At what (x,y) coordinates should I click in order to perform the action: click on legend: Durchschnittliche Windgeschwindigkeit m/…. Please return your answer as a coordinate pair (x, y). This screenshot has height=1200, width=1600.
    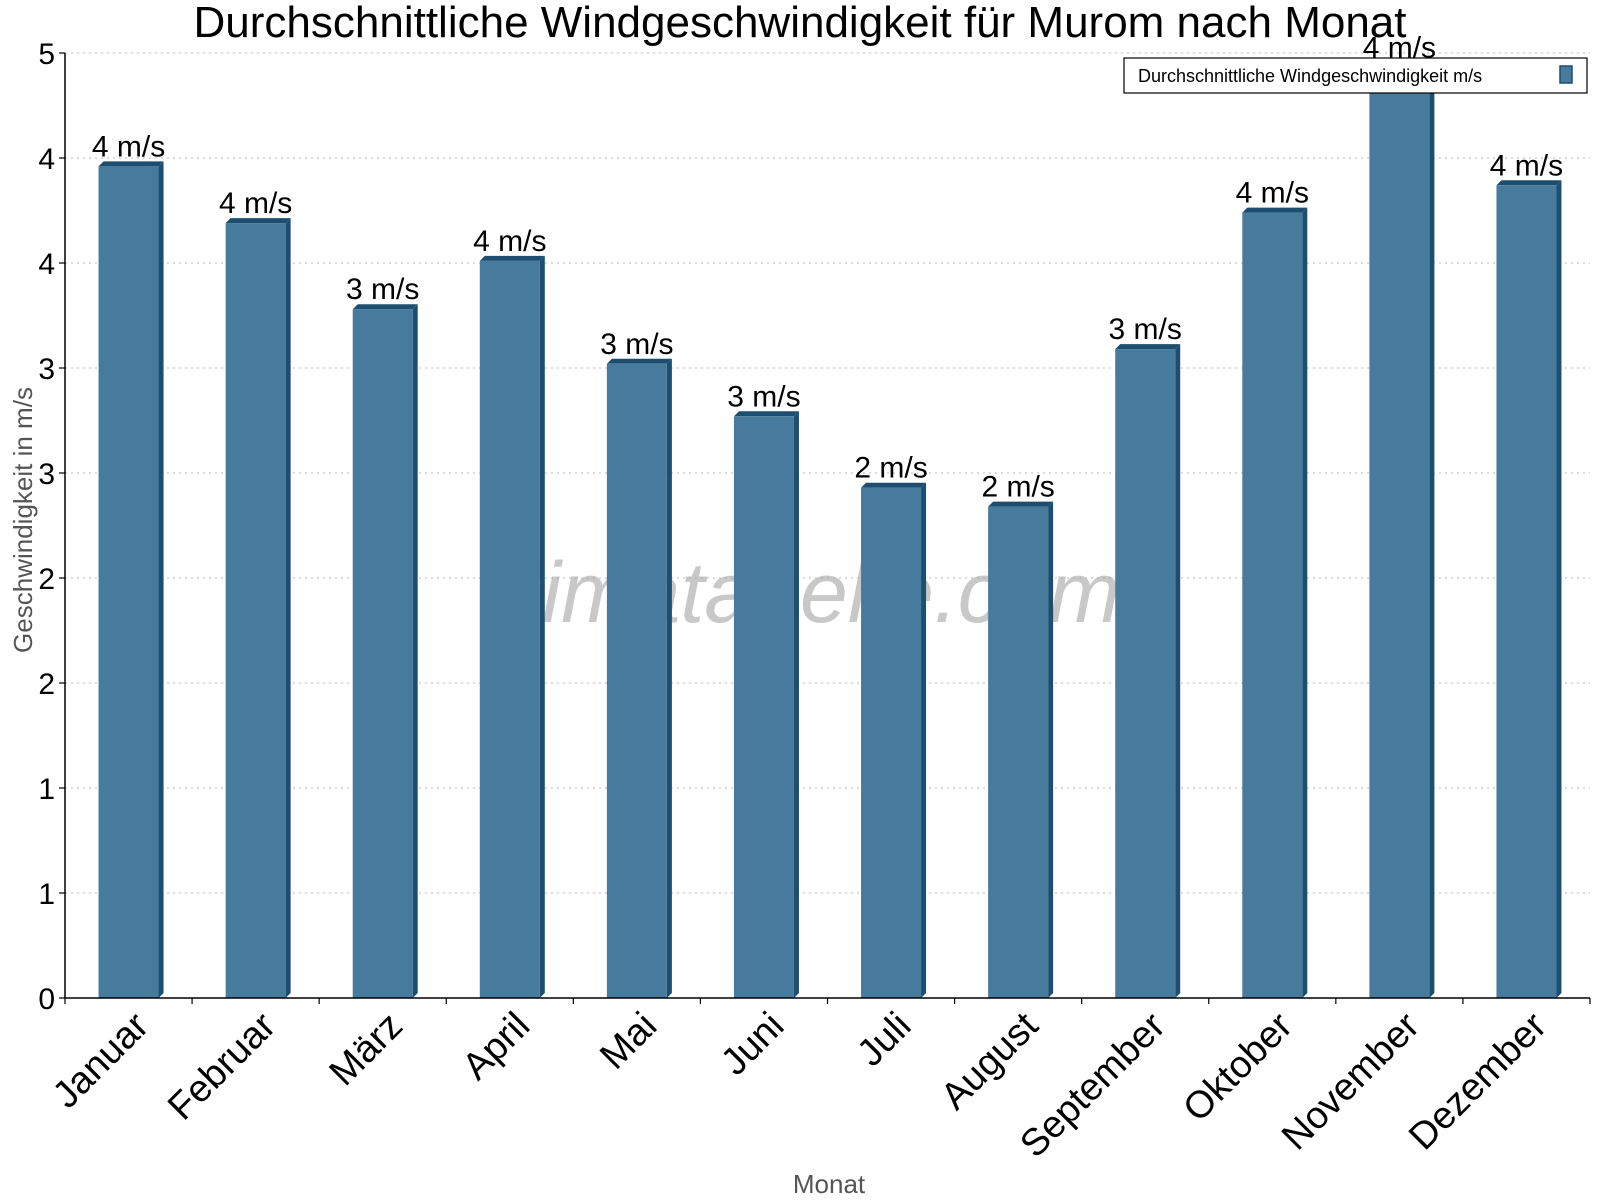
    Looking at the image, I should click on (1355, 75).